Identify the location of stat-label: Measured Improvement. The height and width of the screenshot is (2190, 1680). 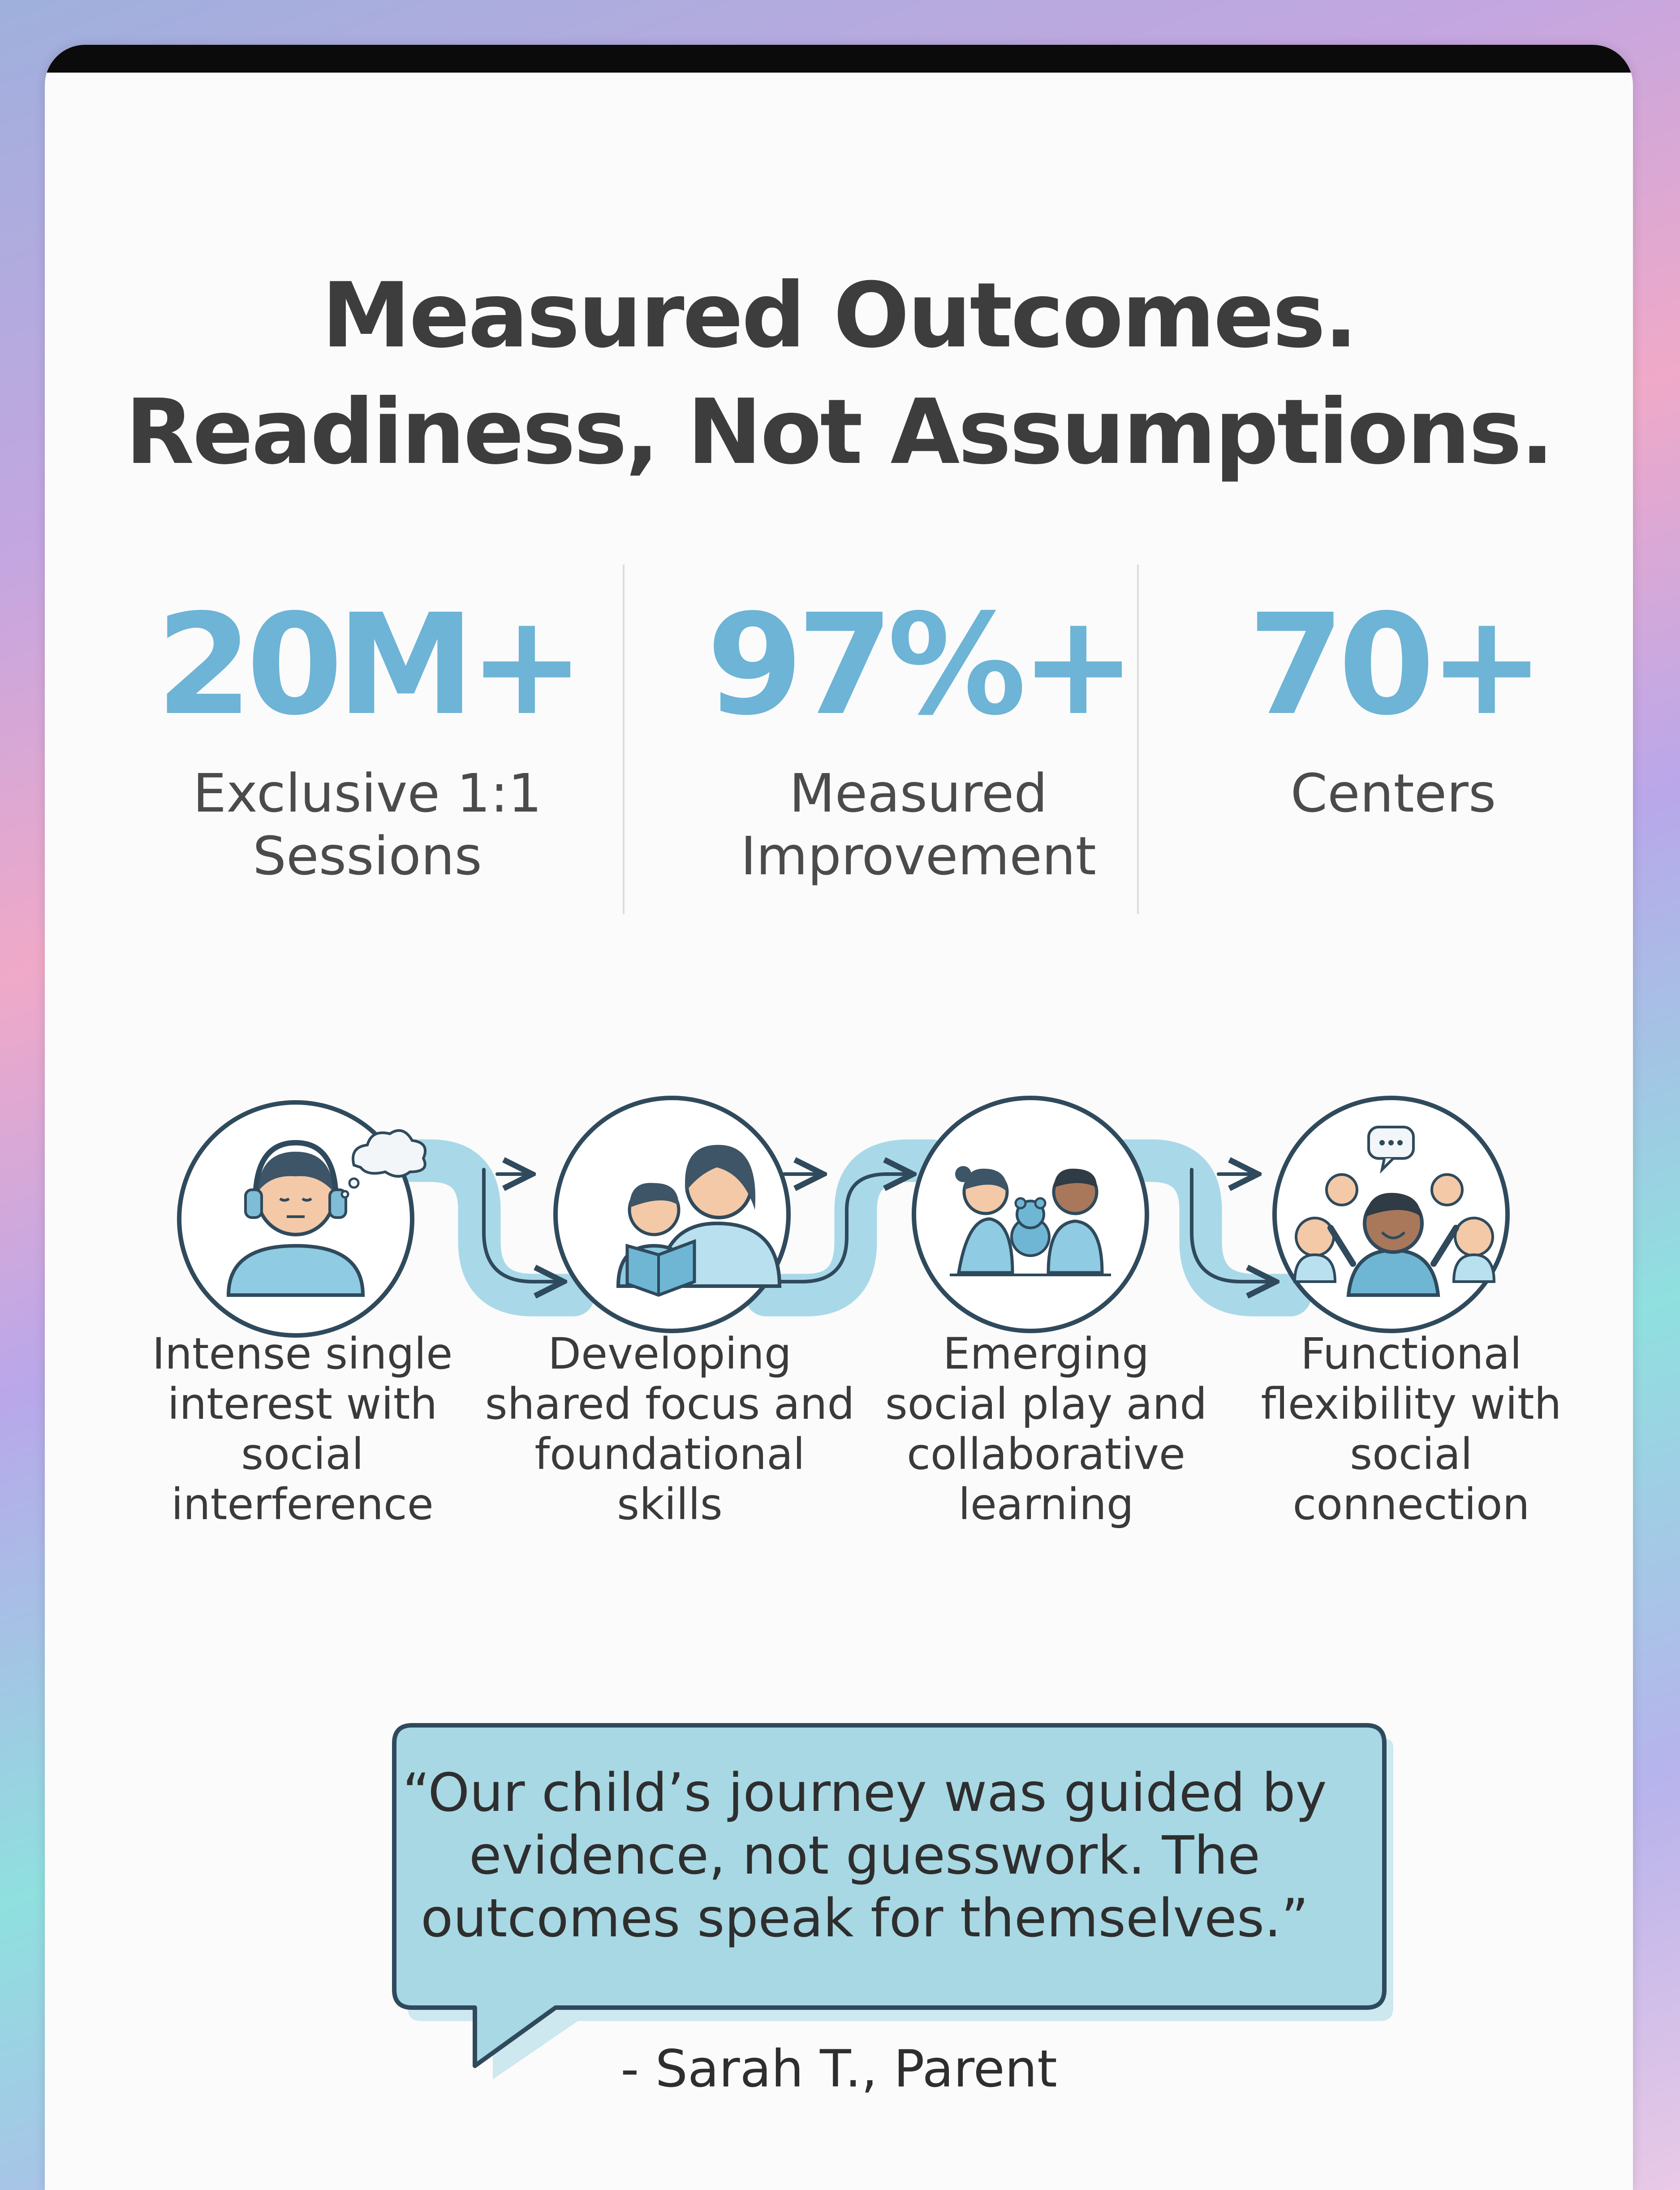
(918, 824).